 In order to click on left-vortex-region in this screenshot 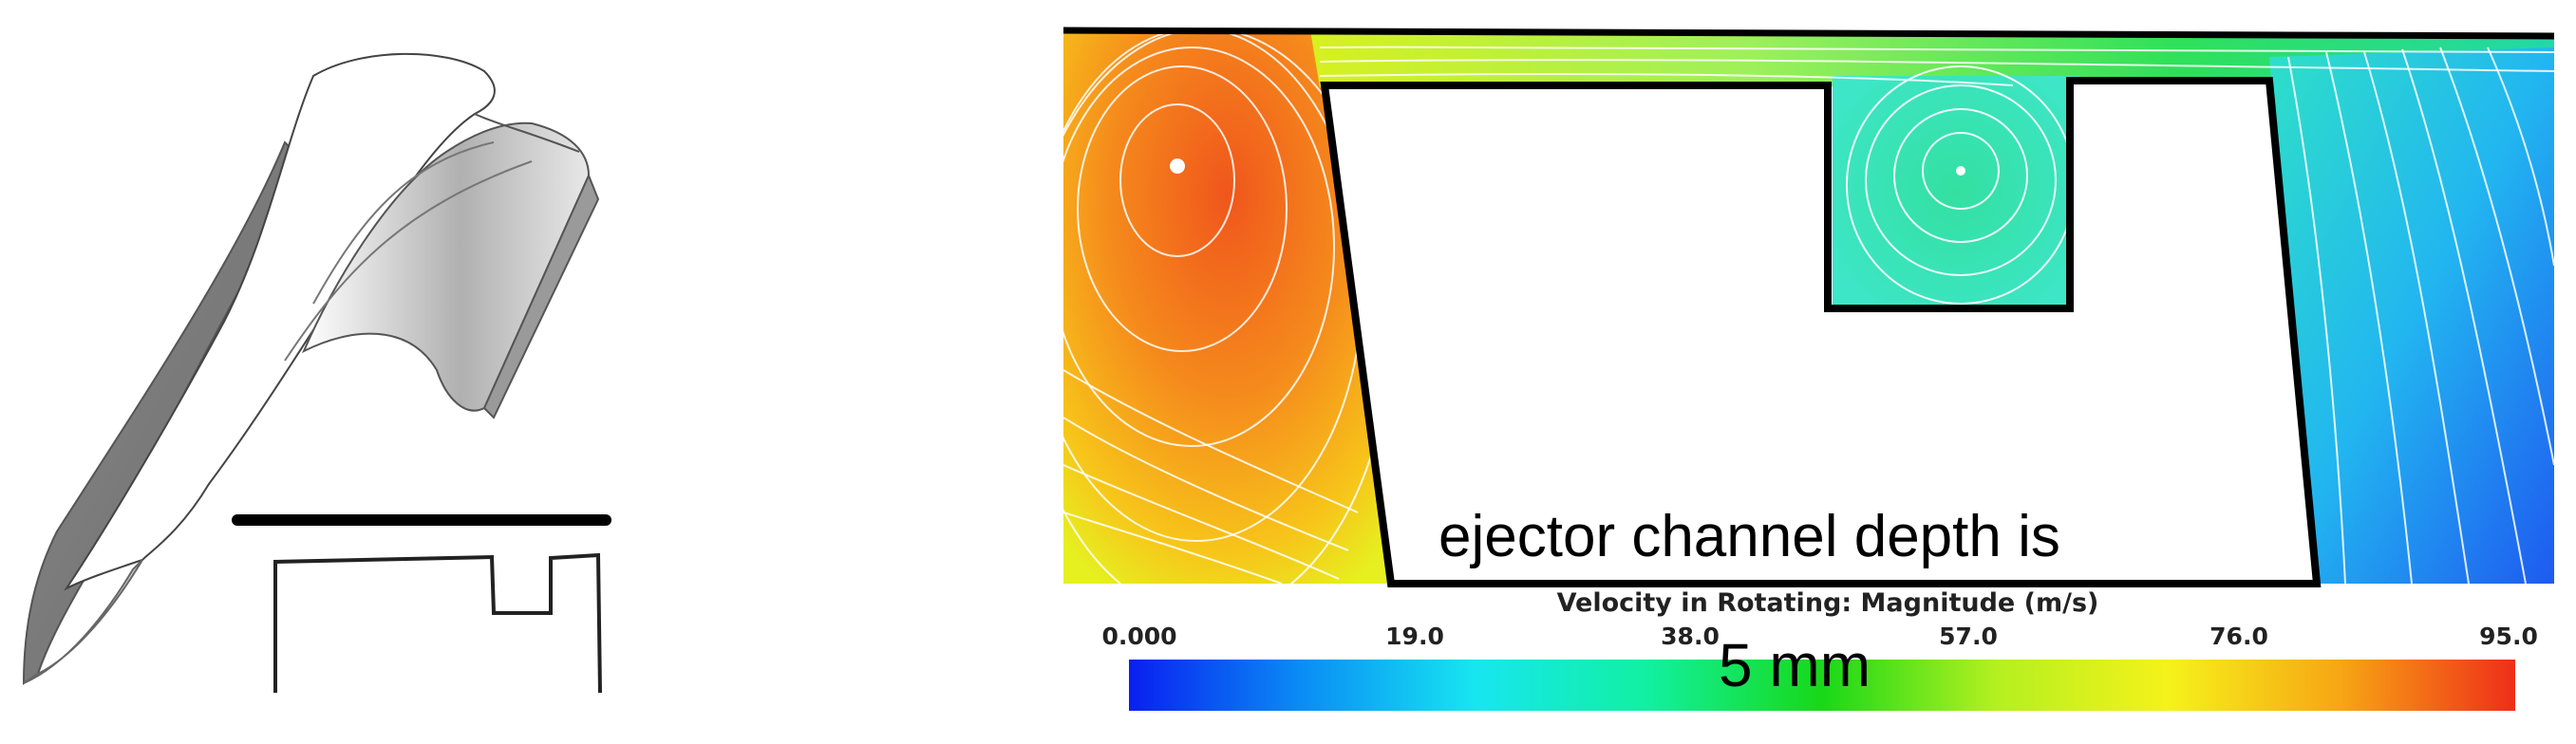, I will do `click(1227, 306)`.